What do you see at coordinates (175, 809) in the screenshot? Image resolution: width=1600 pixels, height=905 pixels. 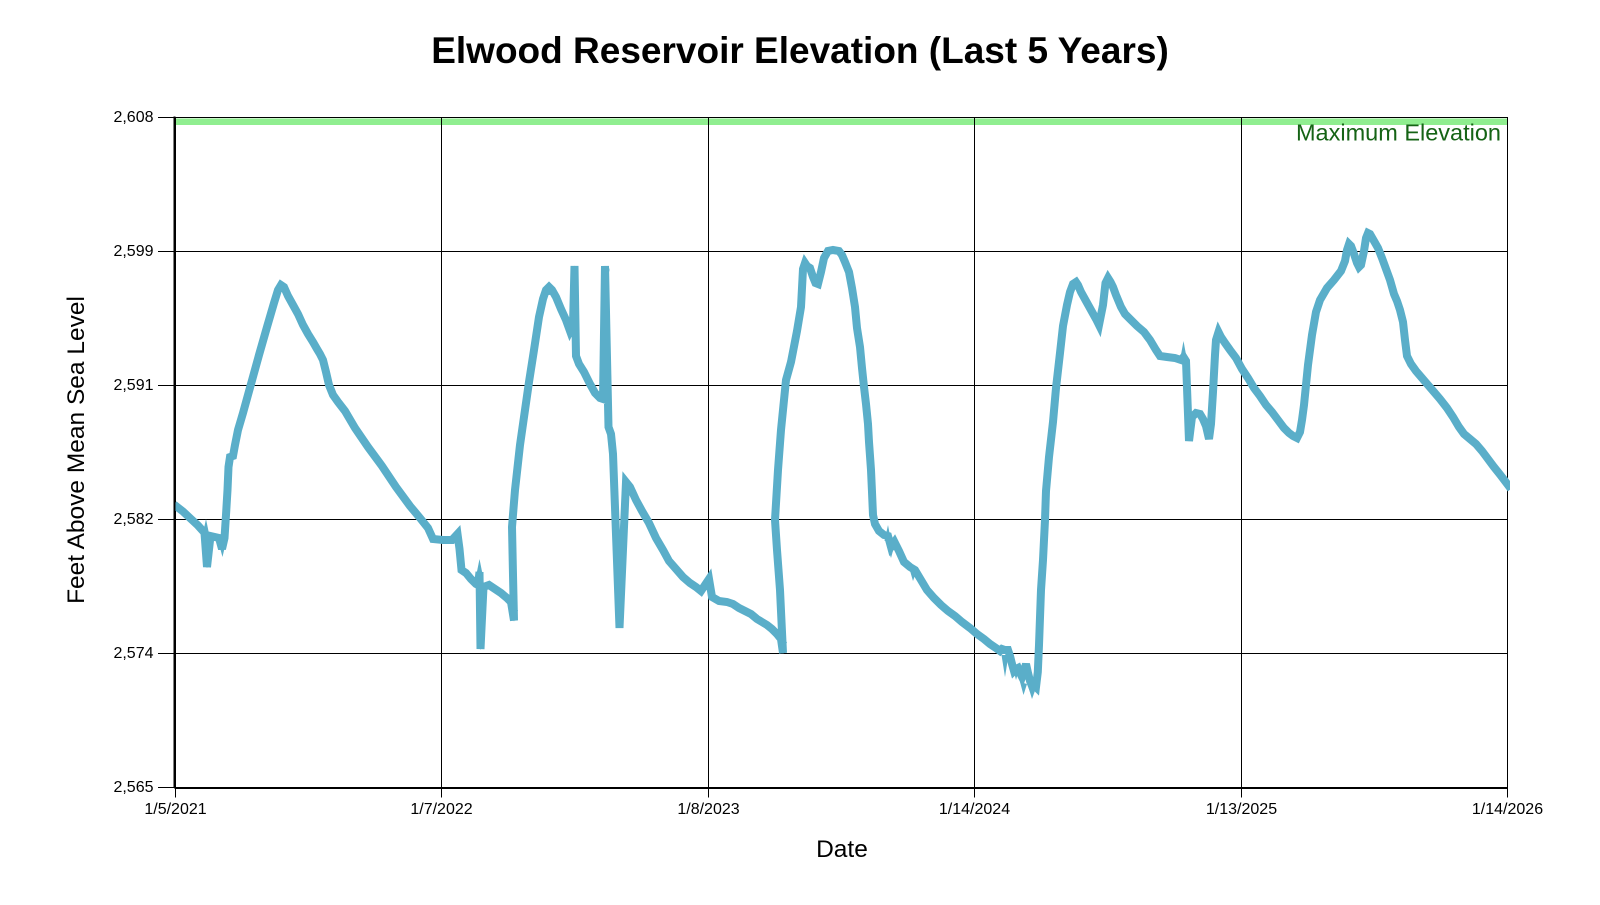 I see `svg-text: 1/5/2021` at bounding box center [175, 809].